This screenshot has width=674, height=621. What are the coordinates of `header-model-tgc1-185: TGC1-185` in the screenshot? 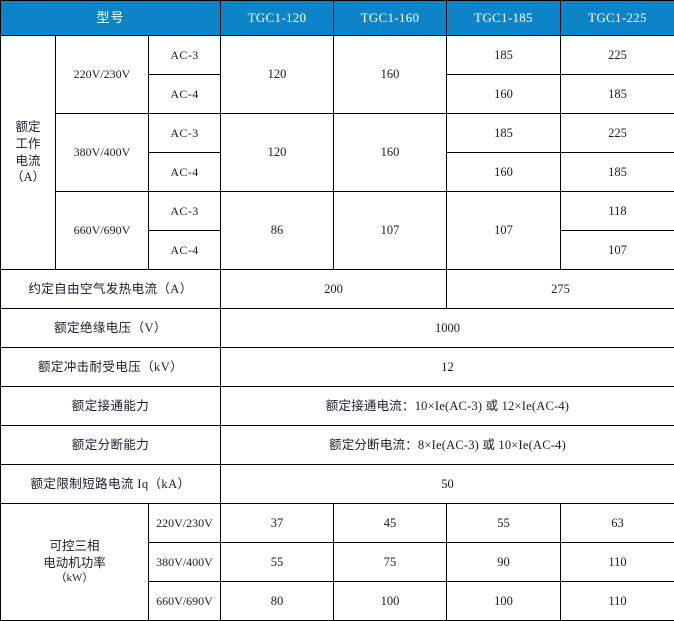 It's located at (504, 18).